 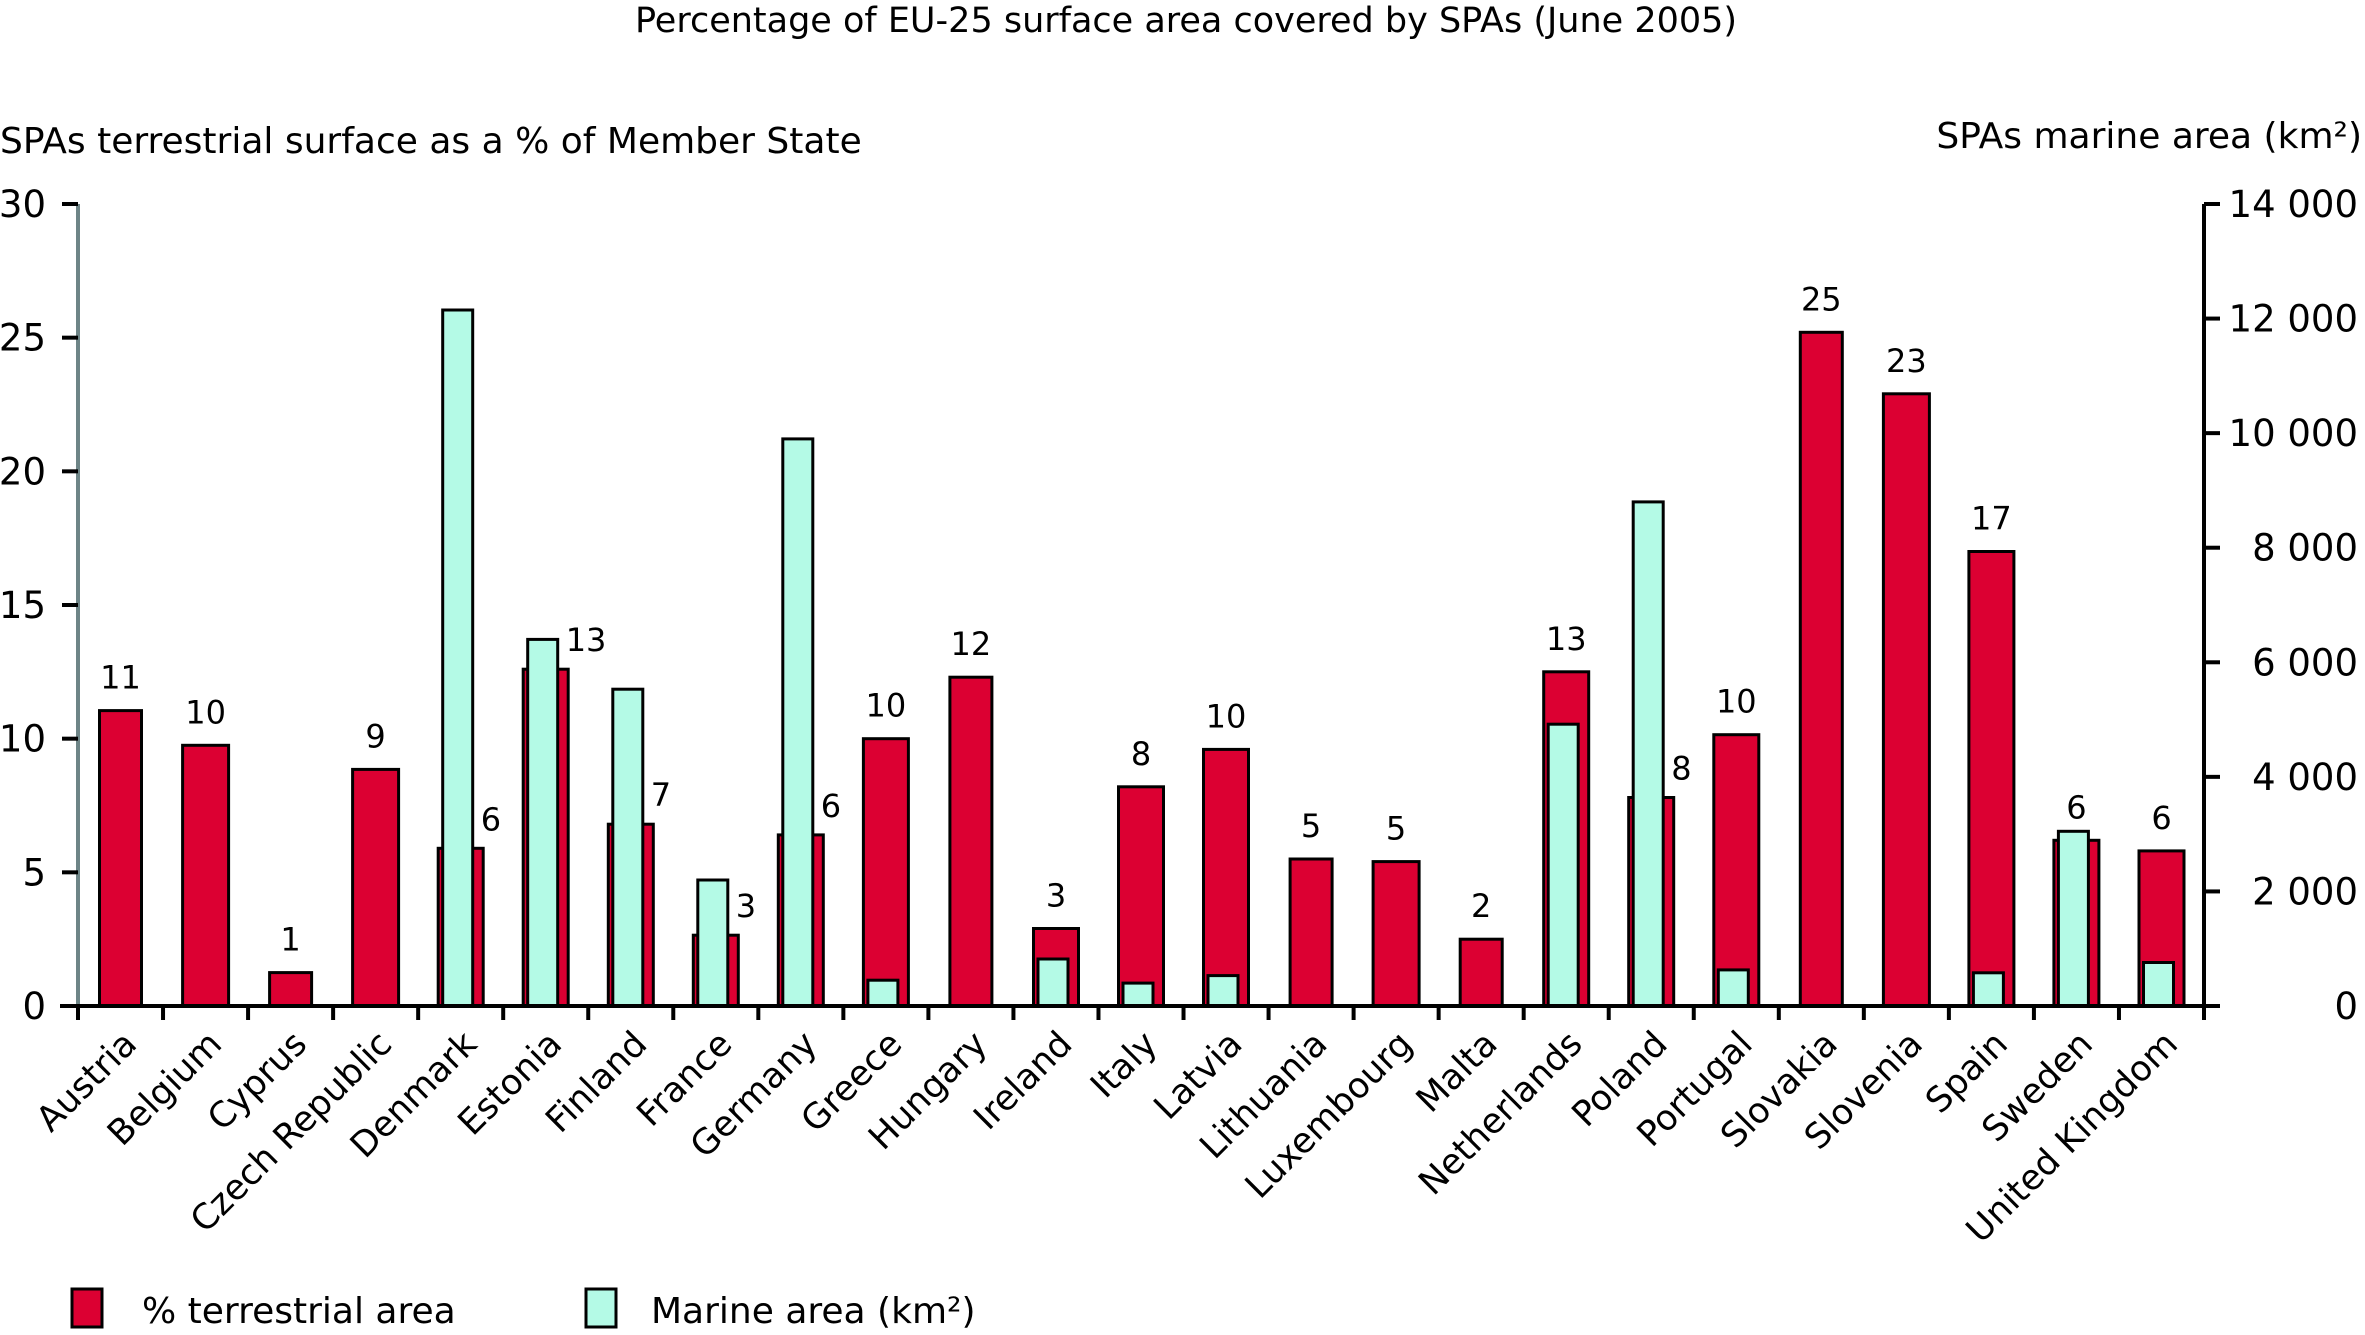 What do you see at coordinates (120, 858) in the screenshot?
I see `bar-terrestrial-austria` at bounding box center [120, 858].